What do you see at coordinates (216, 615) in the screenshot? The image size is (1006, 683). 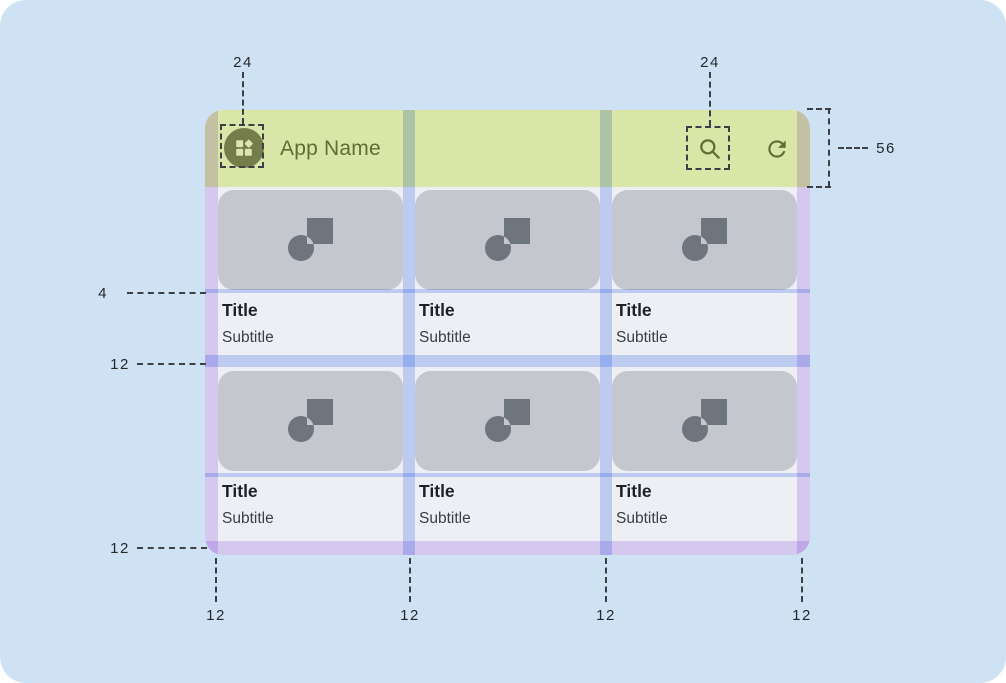 I see `annotation-left-margin: 12` at bounding box center [216, 615].